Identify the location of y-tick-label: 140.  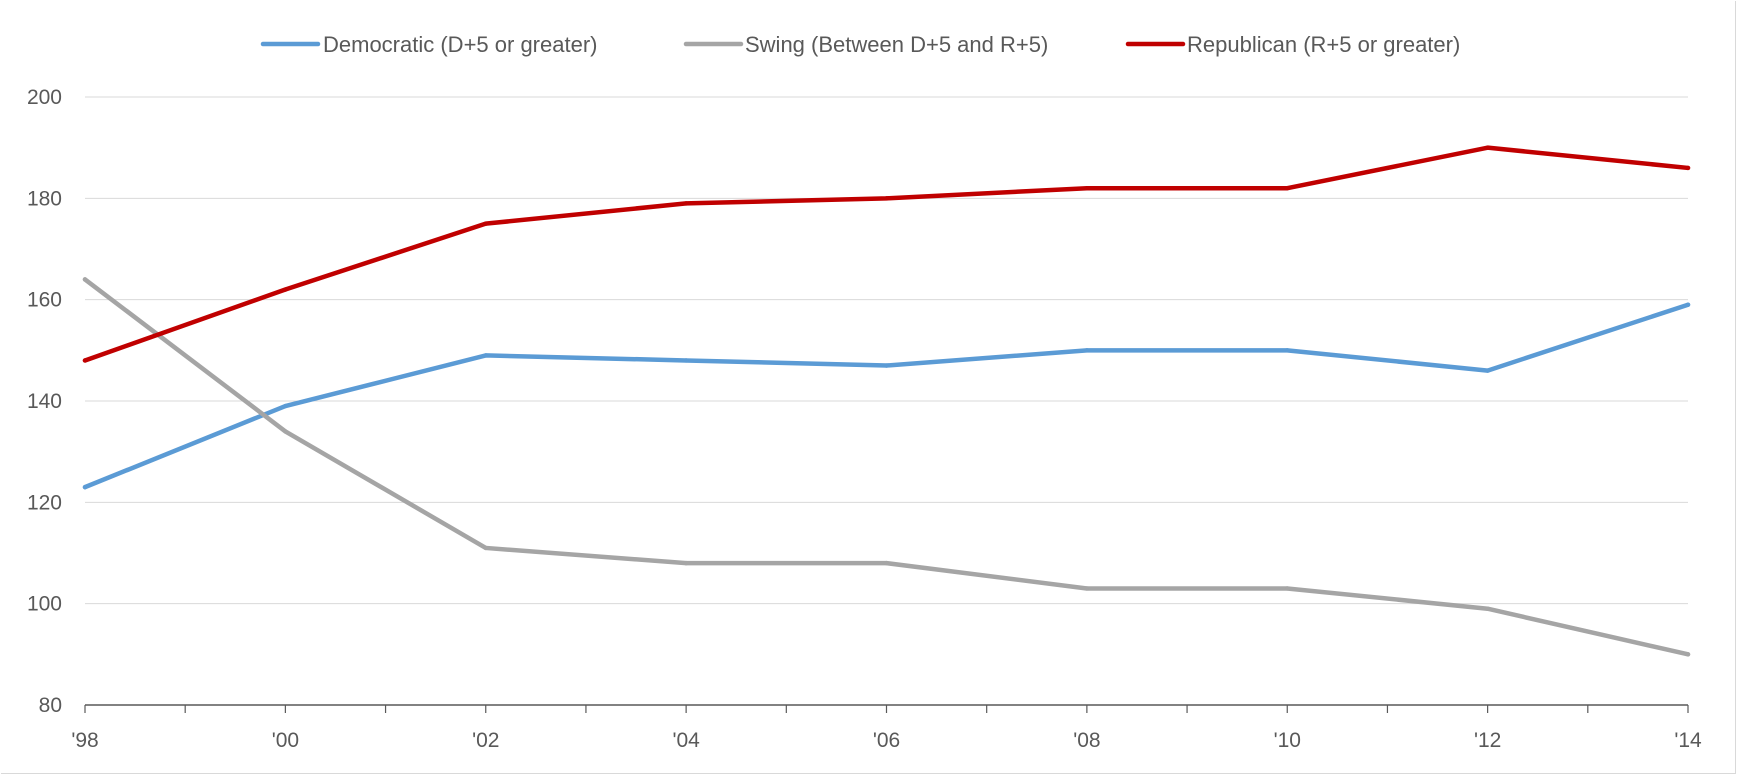
(44, 401).